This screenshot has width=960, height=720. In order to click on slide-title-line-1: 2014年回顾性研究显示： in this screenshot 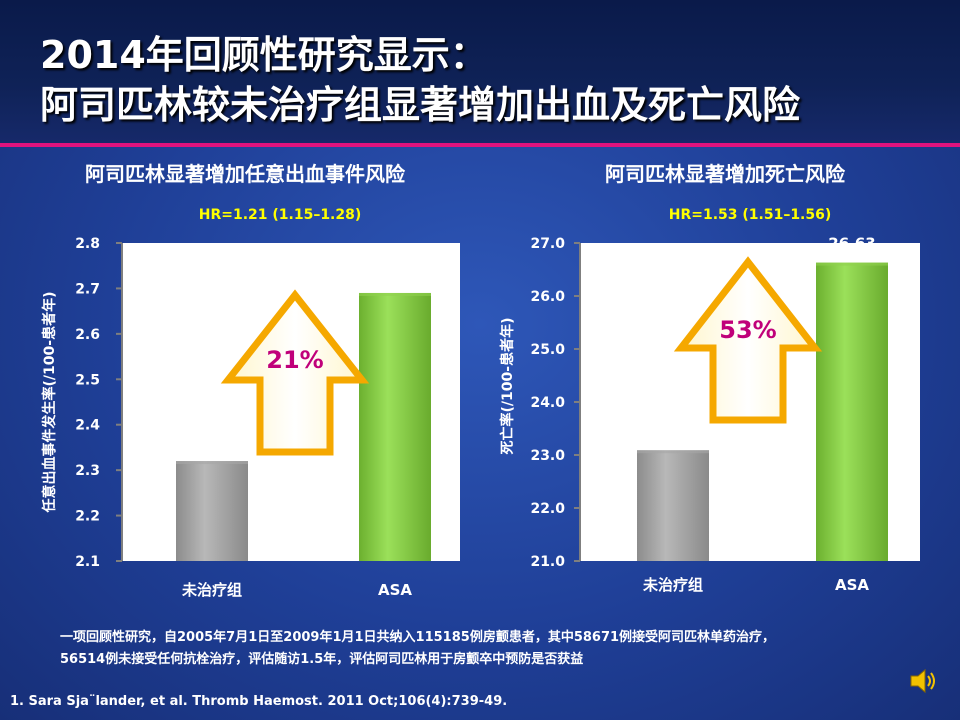, I will do `click(264, 55)`.